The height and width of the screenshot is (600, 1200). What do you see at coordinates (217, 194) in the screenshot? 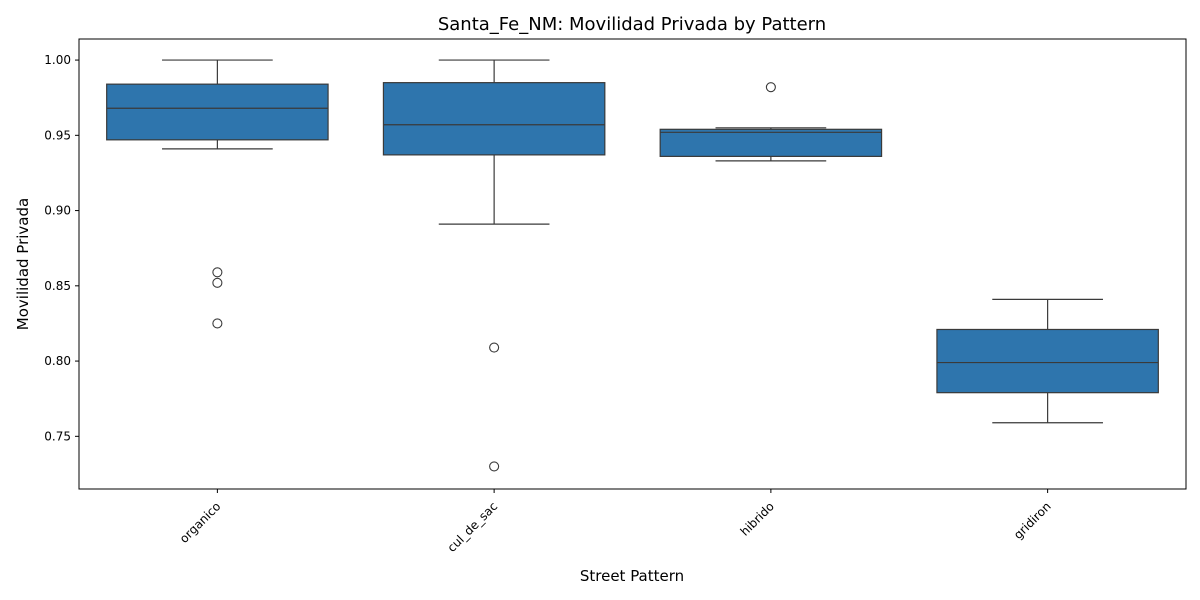
I see `box-group-organico` at bounding box center [217, 194].